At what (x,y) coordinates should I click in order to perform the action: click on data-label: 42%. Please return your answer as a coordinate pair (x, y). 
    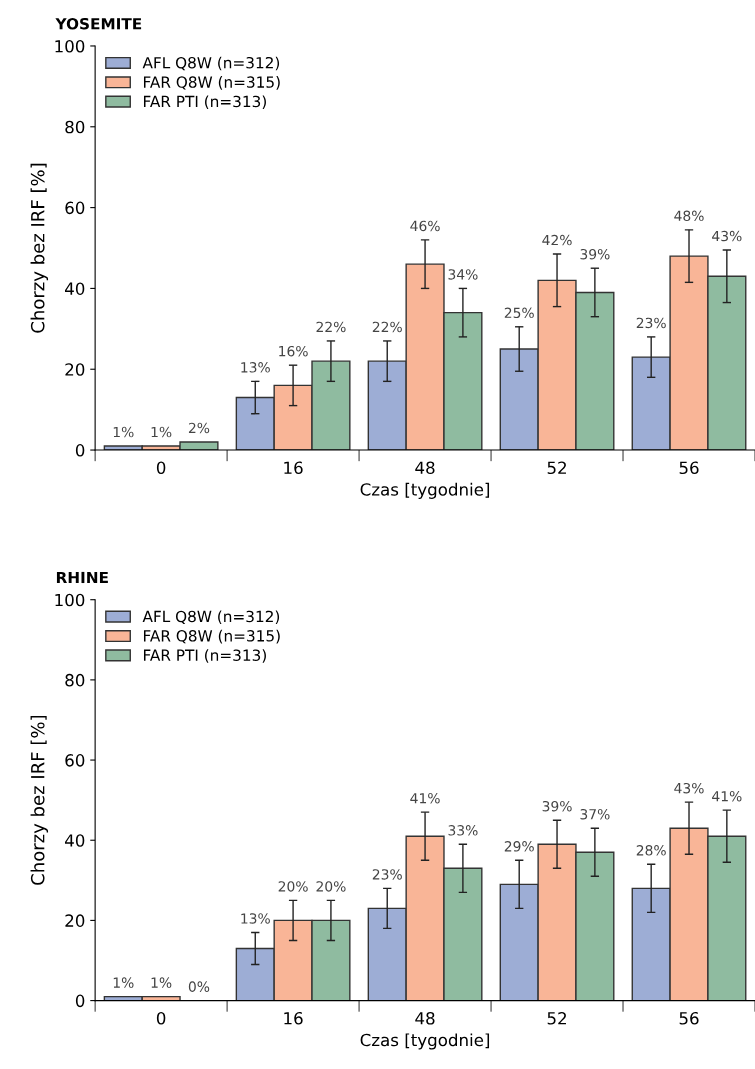
    Looking at the image, I should click on (557, 240).